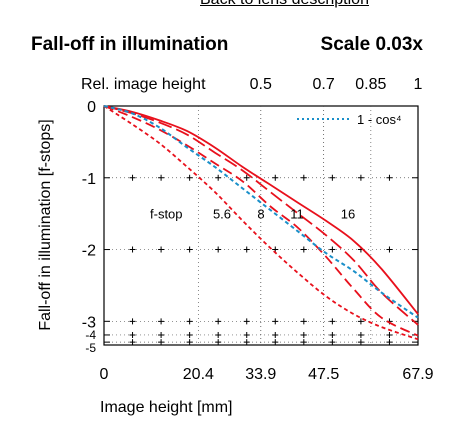  Describe the element at coordinates (284, 4) in the screenshot. I see `back-to-lens-description-link: Back to lens description` at that location.